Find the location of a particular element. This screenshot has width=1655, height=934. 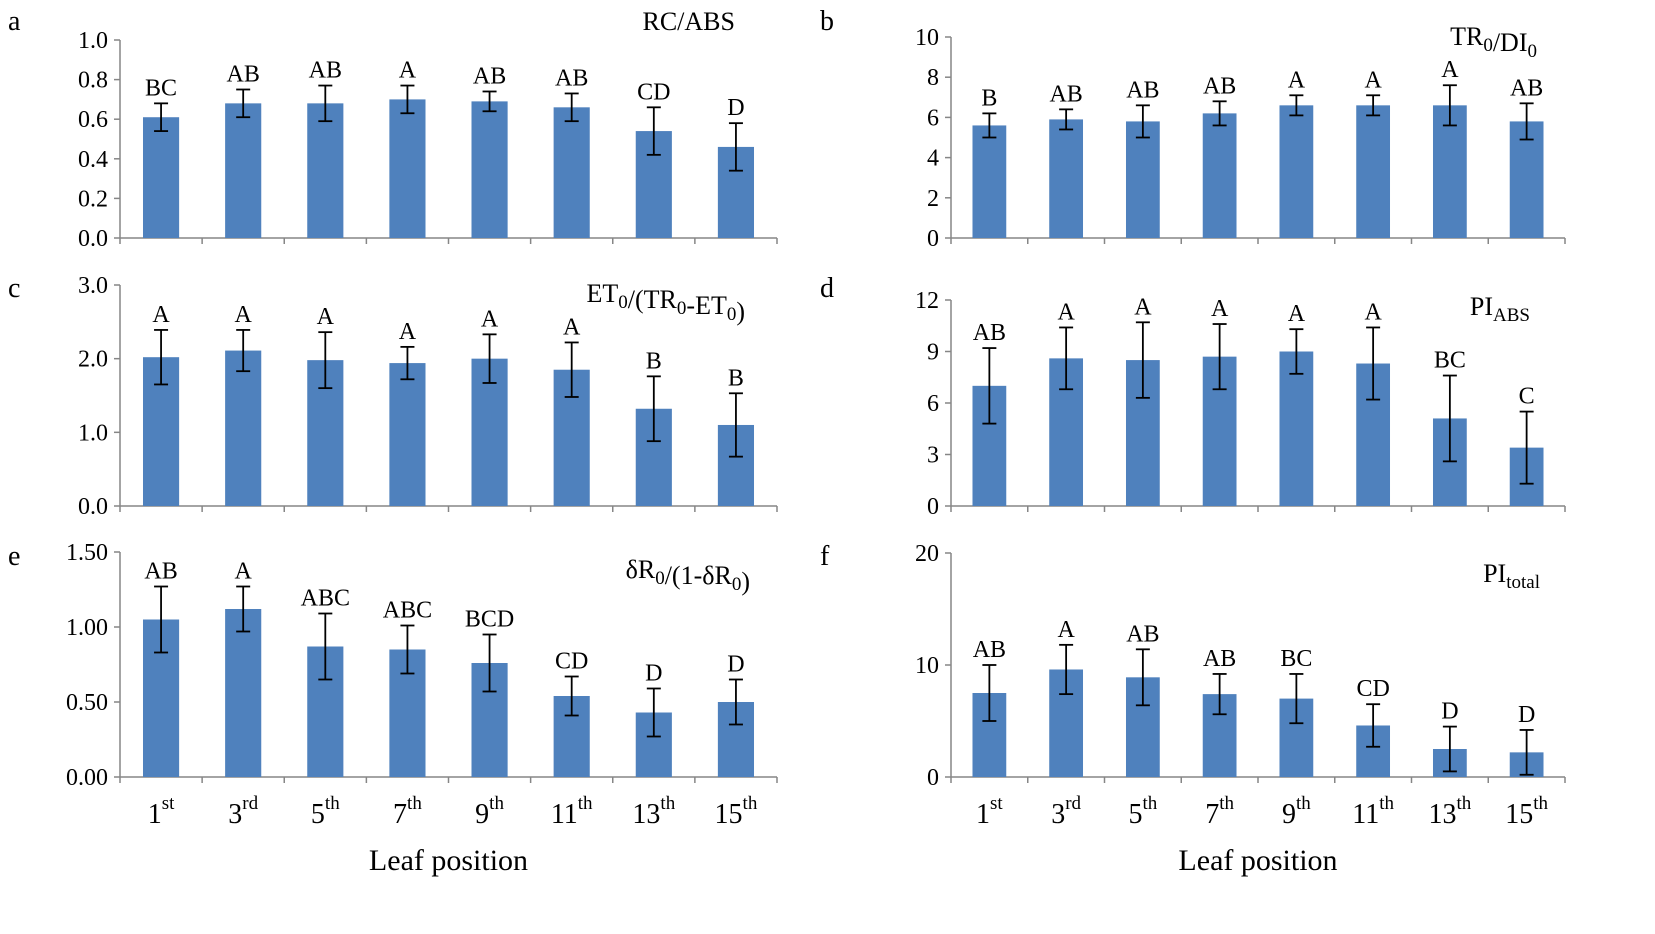

panel-title: ET0/(TR0-ET0) is located at coordinates (666, 302).